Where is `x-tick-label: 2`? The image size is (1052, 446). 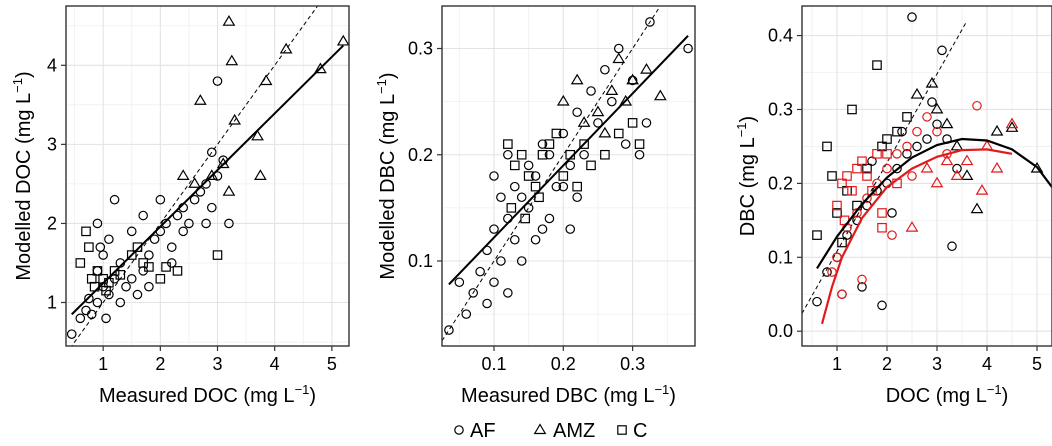
x-tick-label: 2 is located at coordinates (160, 364).